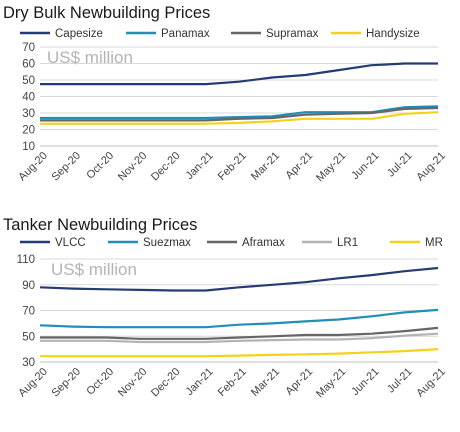 The height and width of the screenshot is (432, 460). Describe the element at coordinates (239, 353) in the screenshot. I see `series-line-mr` at that location.